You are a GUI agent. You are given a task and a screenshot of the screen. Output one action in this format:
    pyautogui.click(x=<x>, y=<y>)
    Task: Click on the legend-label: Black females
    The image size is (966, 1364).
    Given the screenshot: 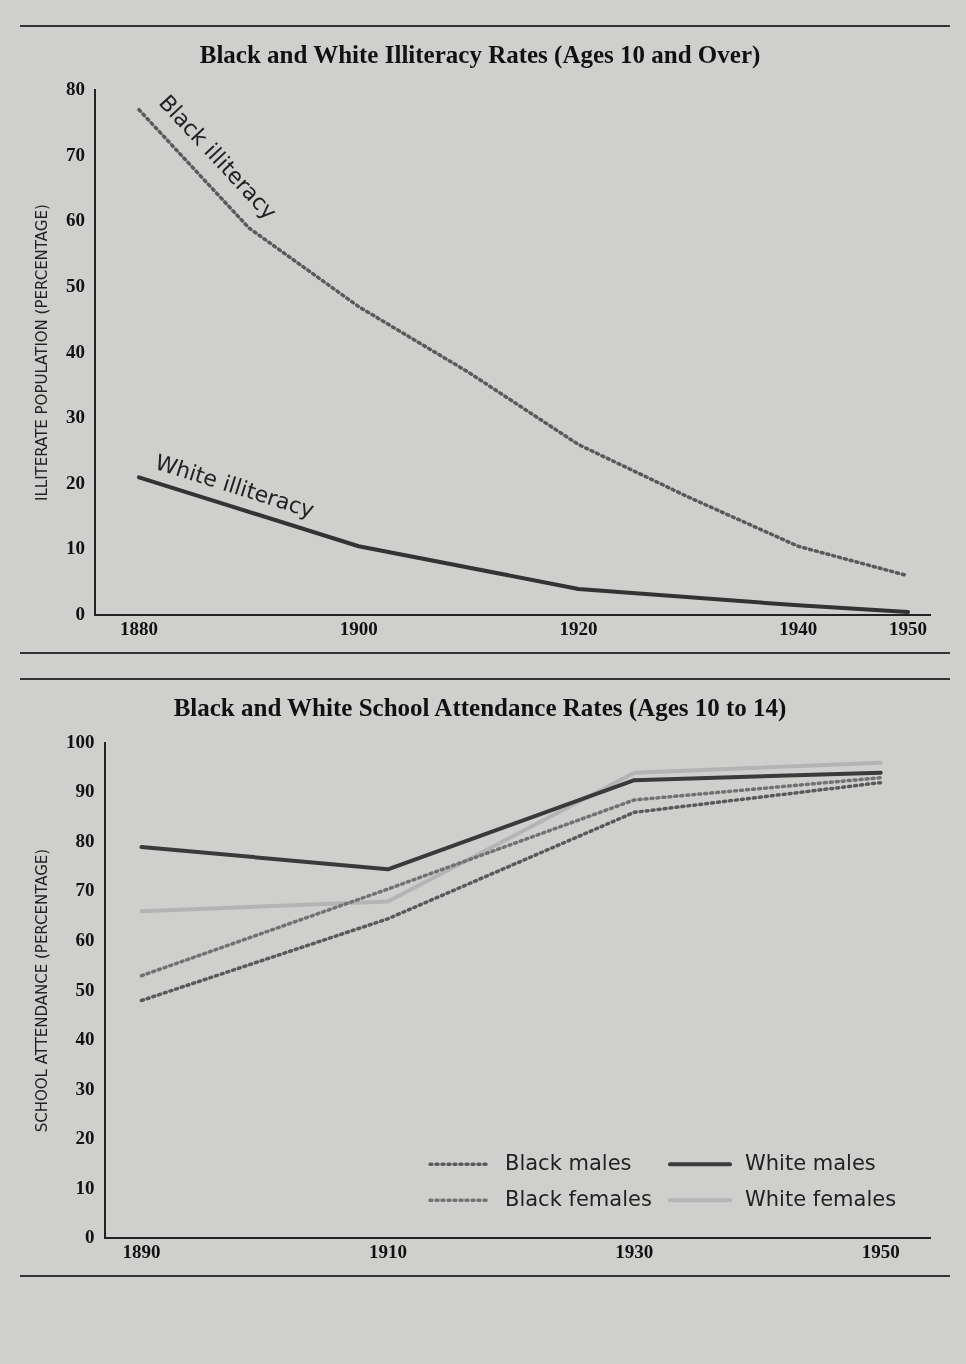 What is the action you would take?
    pyautogui.click(x=578, y=1198)
    